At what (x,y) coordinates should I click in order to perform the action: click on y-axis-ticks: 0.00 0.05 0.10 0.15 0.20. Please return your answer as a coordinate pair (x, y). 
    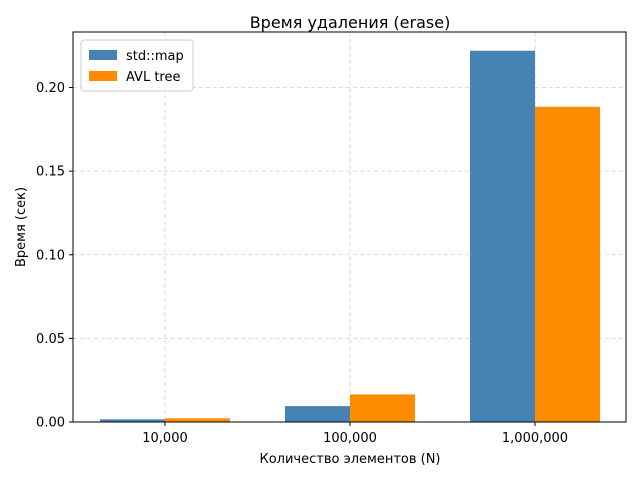
    Looking at the image, I should click on (54, 256).